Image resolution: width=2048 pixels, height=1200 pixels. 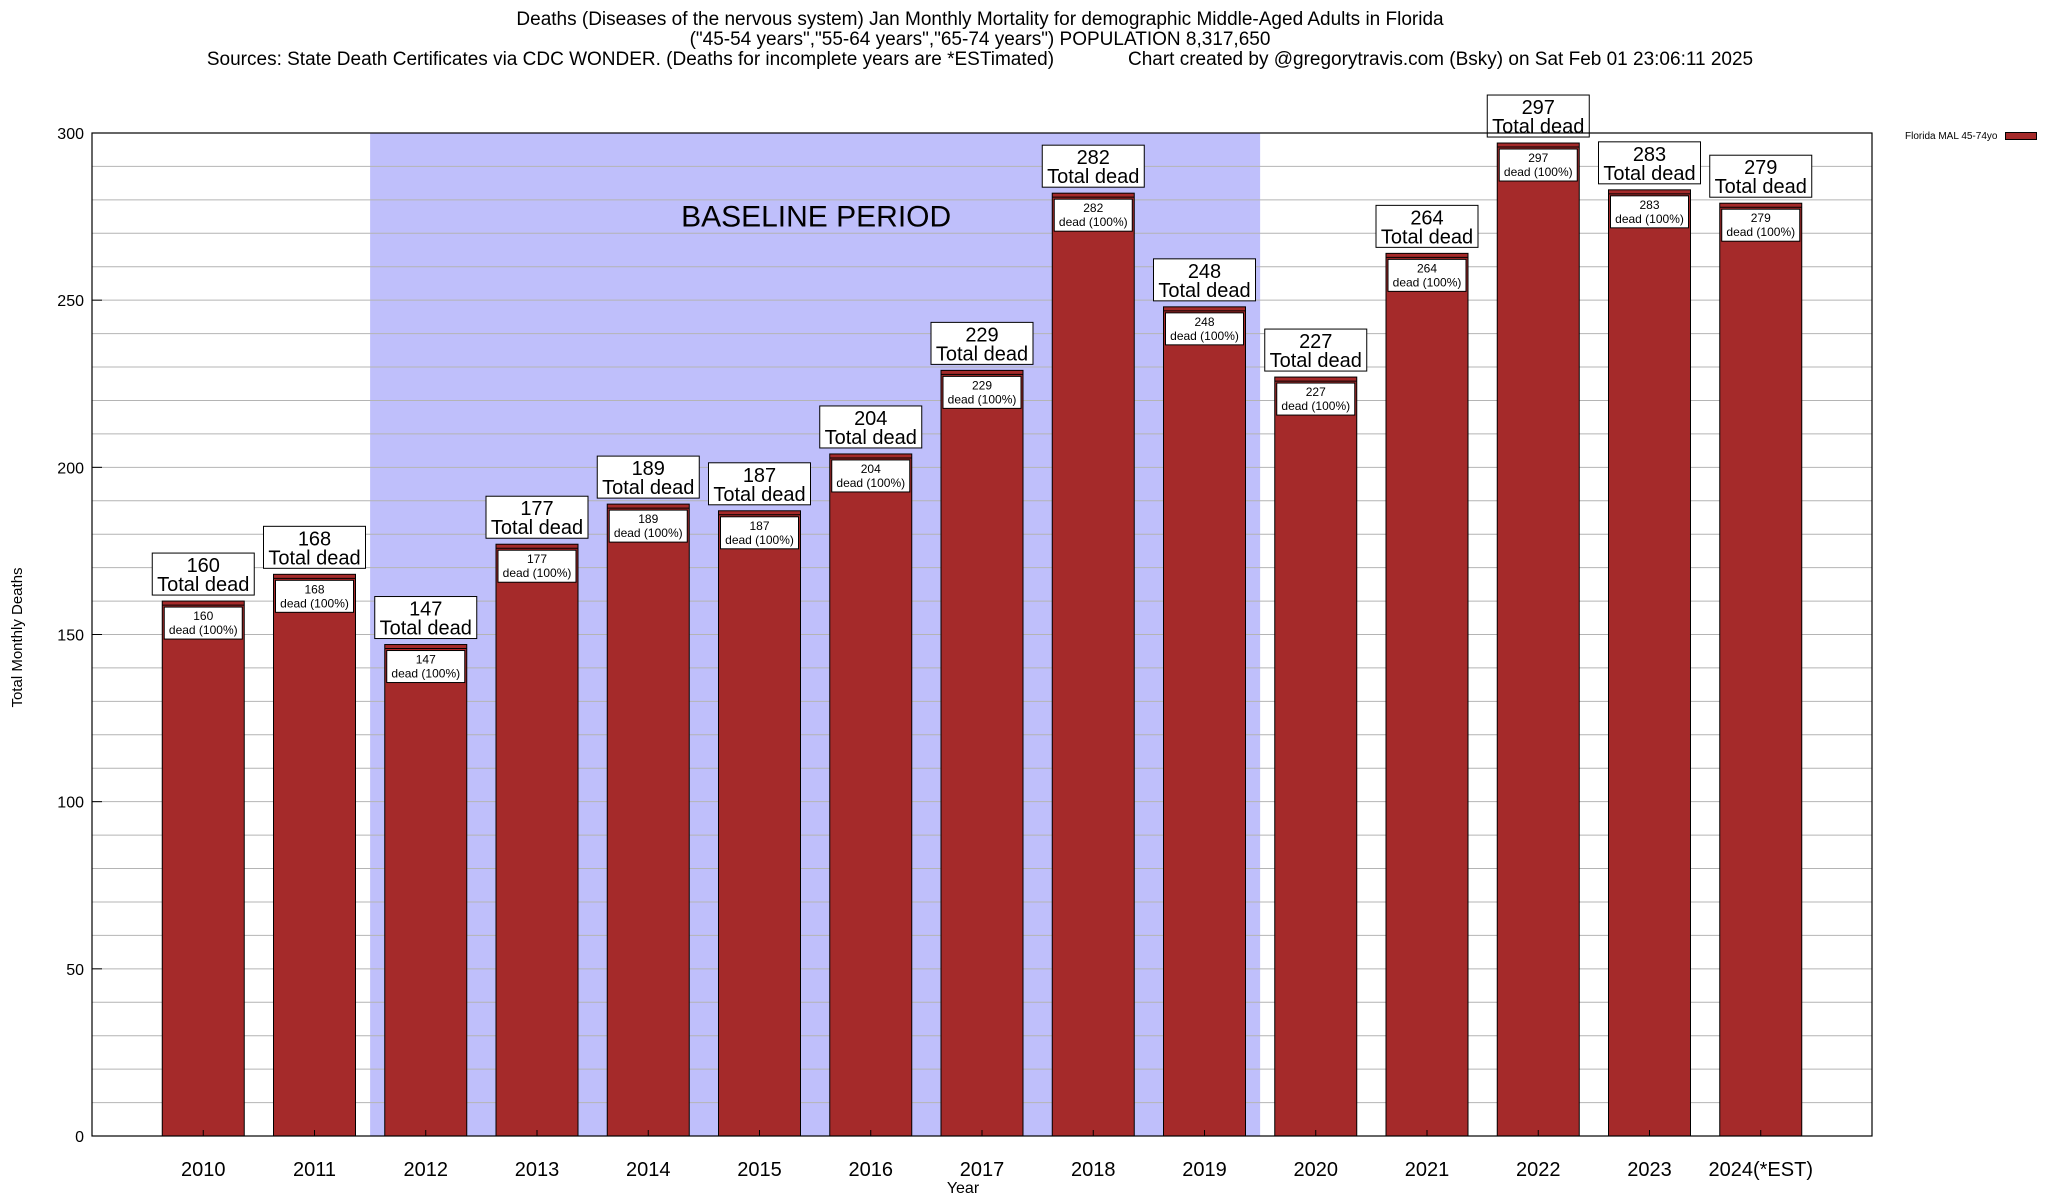 I want to click on x-tick-label: 2019, so click(x=1204, y=1170).